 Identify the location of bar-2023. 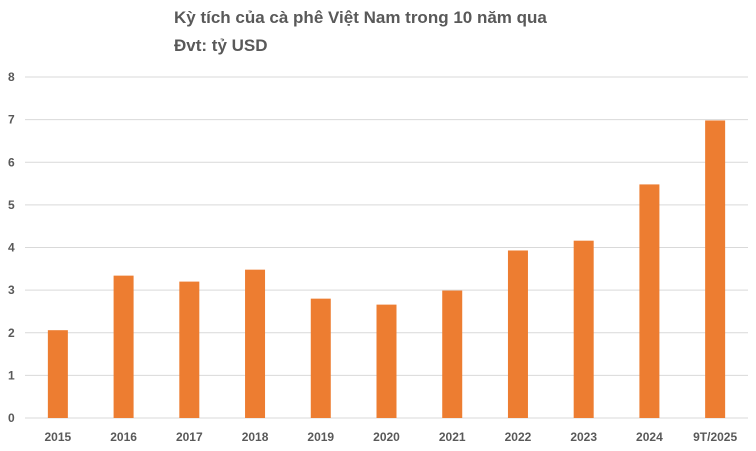
(583, 329).